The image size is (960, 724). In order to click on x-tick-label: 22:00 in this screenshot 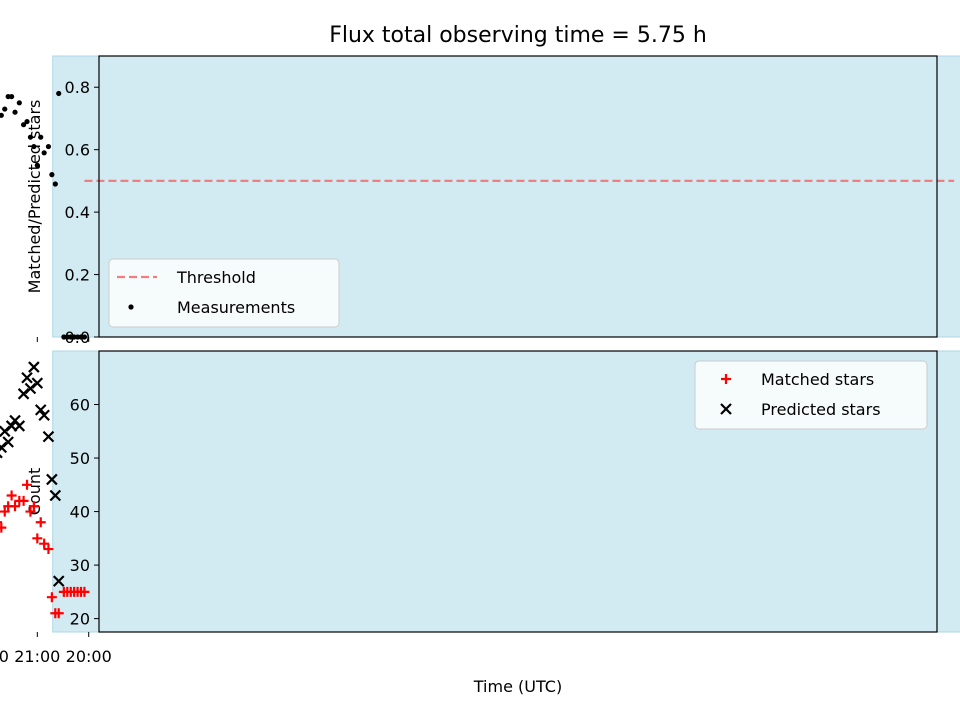, I will do `click(4, 656)`.